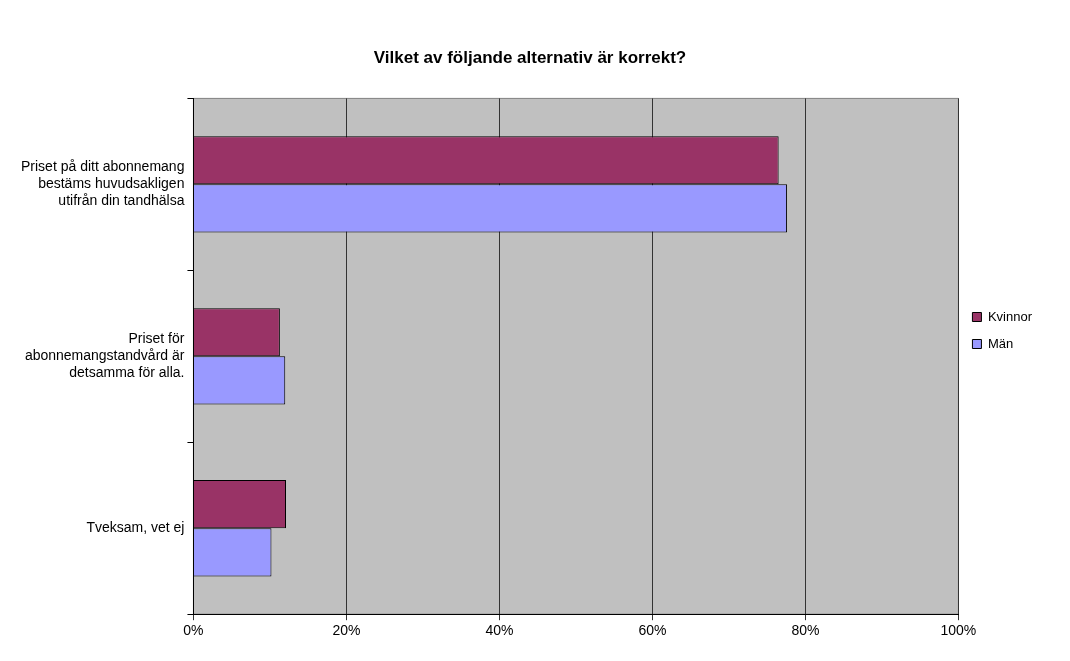  I want to click on legend-label: Män, so click(1000, 343).